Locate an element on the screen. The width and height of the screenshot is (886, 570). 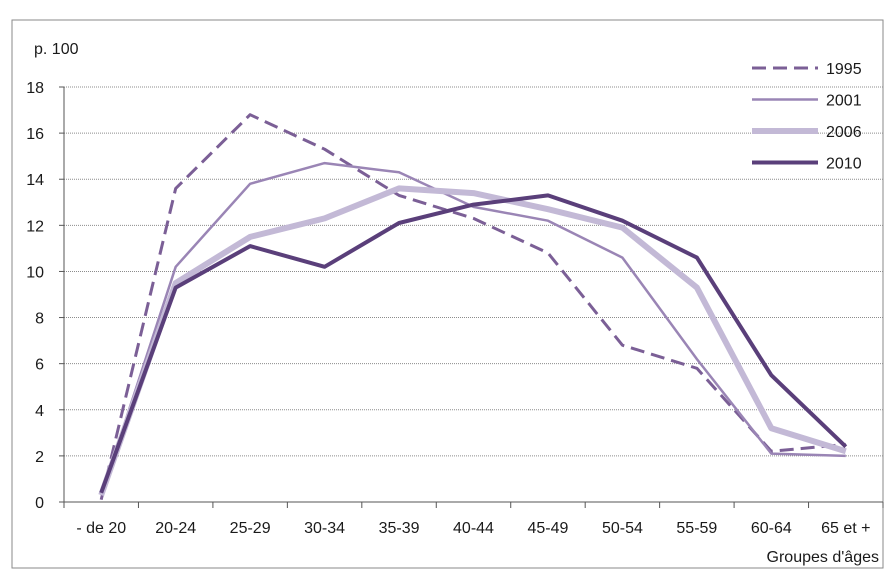
legend-label-2001: 2001 is located at coordinates (844, 101).